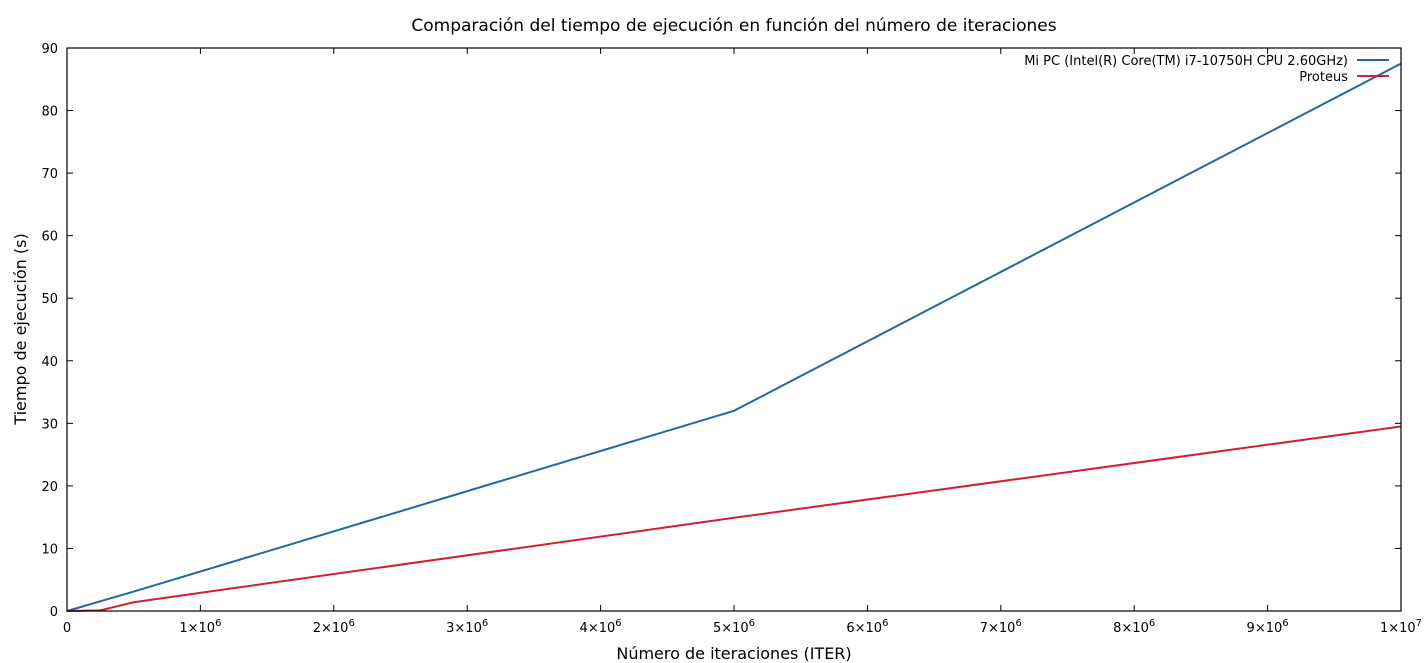  What do you see at coordinates (49, 549) in the screenshot?
I see `y-tick-label: 10` at bounding box center [49, 549].